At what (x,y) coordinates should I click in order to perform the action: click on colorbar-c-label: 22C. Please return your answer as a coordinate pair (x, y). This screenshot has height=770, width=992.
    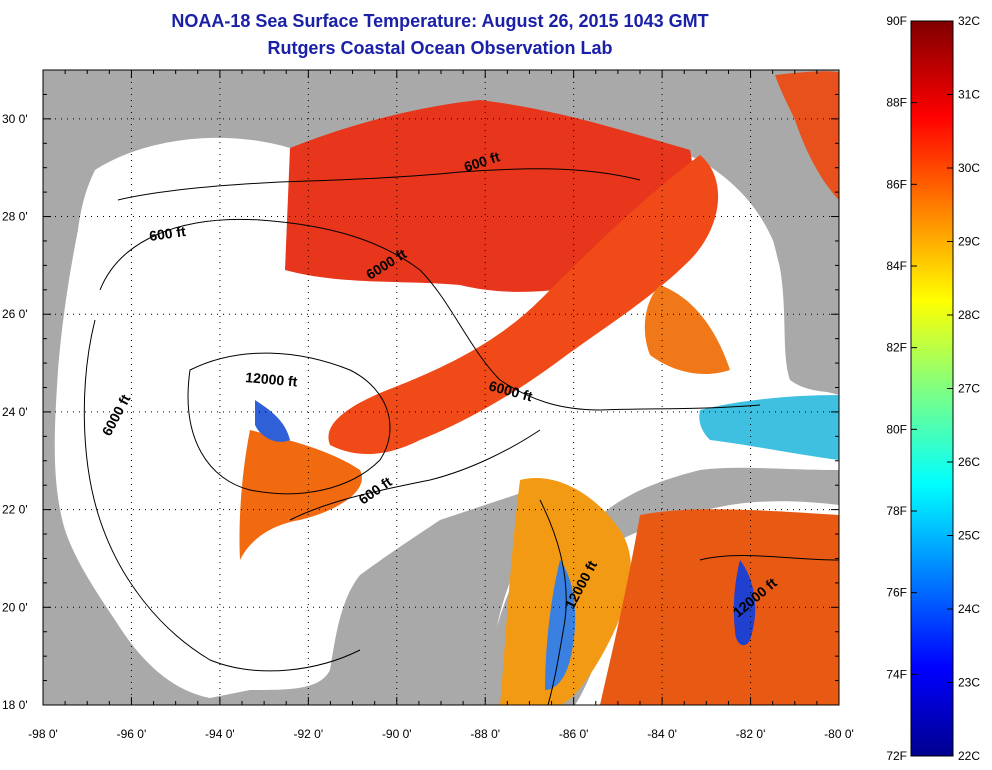
    Looking at the image, I should click on (969, 756).